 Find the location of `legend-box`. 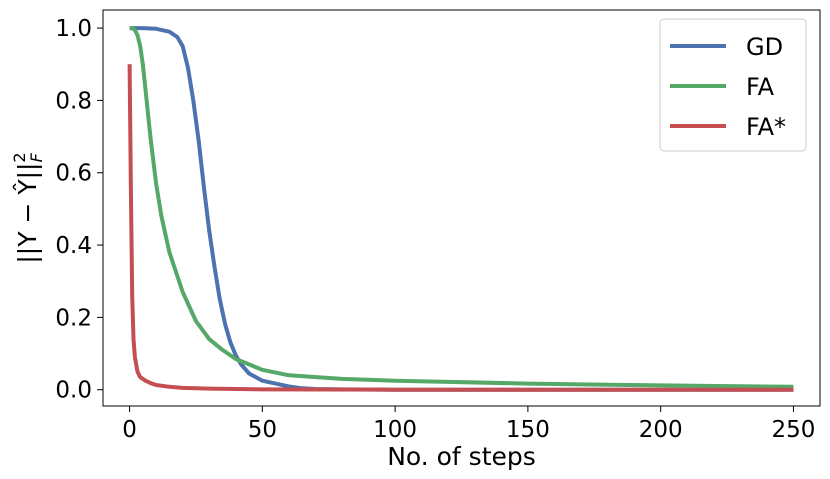

legend-box is located at coordinates (733, 85).